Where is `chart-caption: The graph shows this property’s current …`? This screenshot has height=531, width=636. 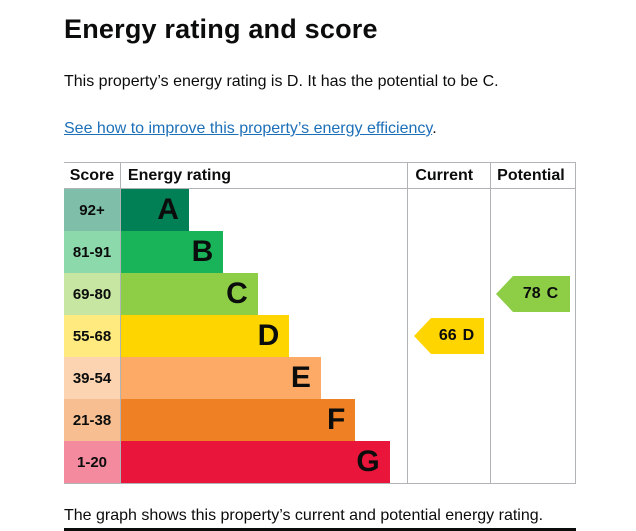 chart-caption: The graph shows this property’s current … is located at coordinates (304, 515).